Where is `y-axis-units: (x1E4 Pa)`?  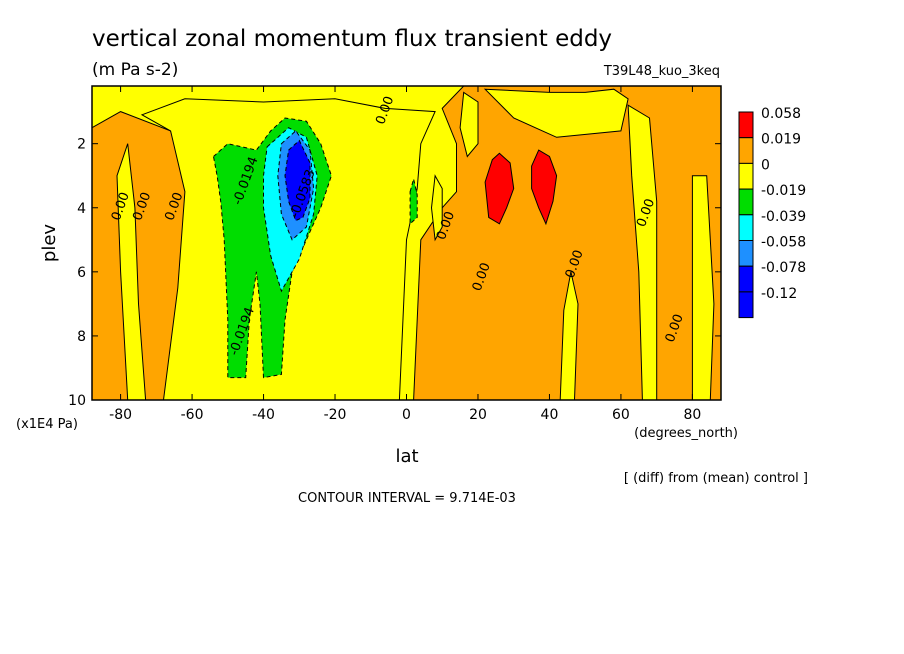 y-axis-units: (x1E4 Pa) is located at coordinates (47, 424).